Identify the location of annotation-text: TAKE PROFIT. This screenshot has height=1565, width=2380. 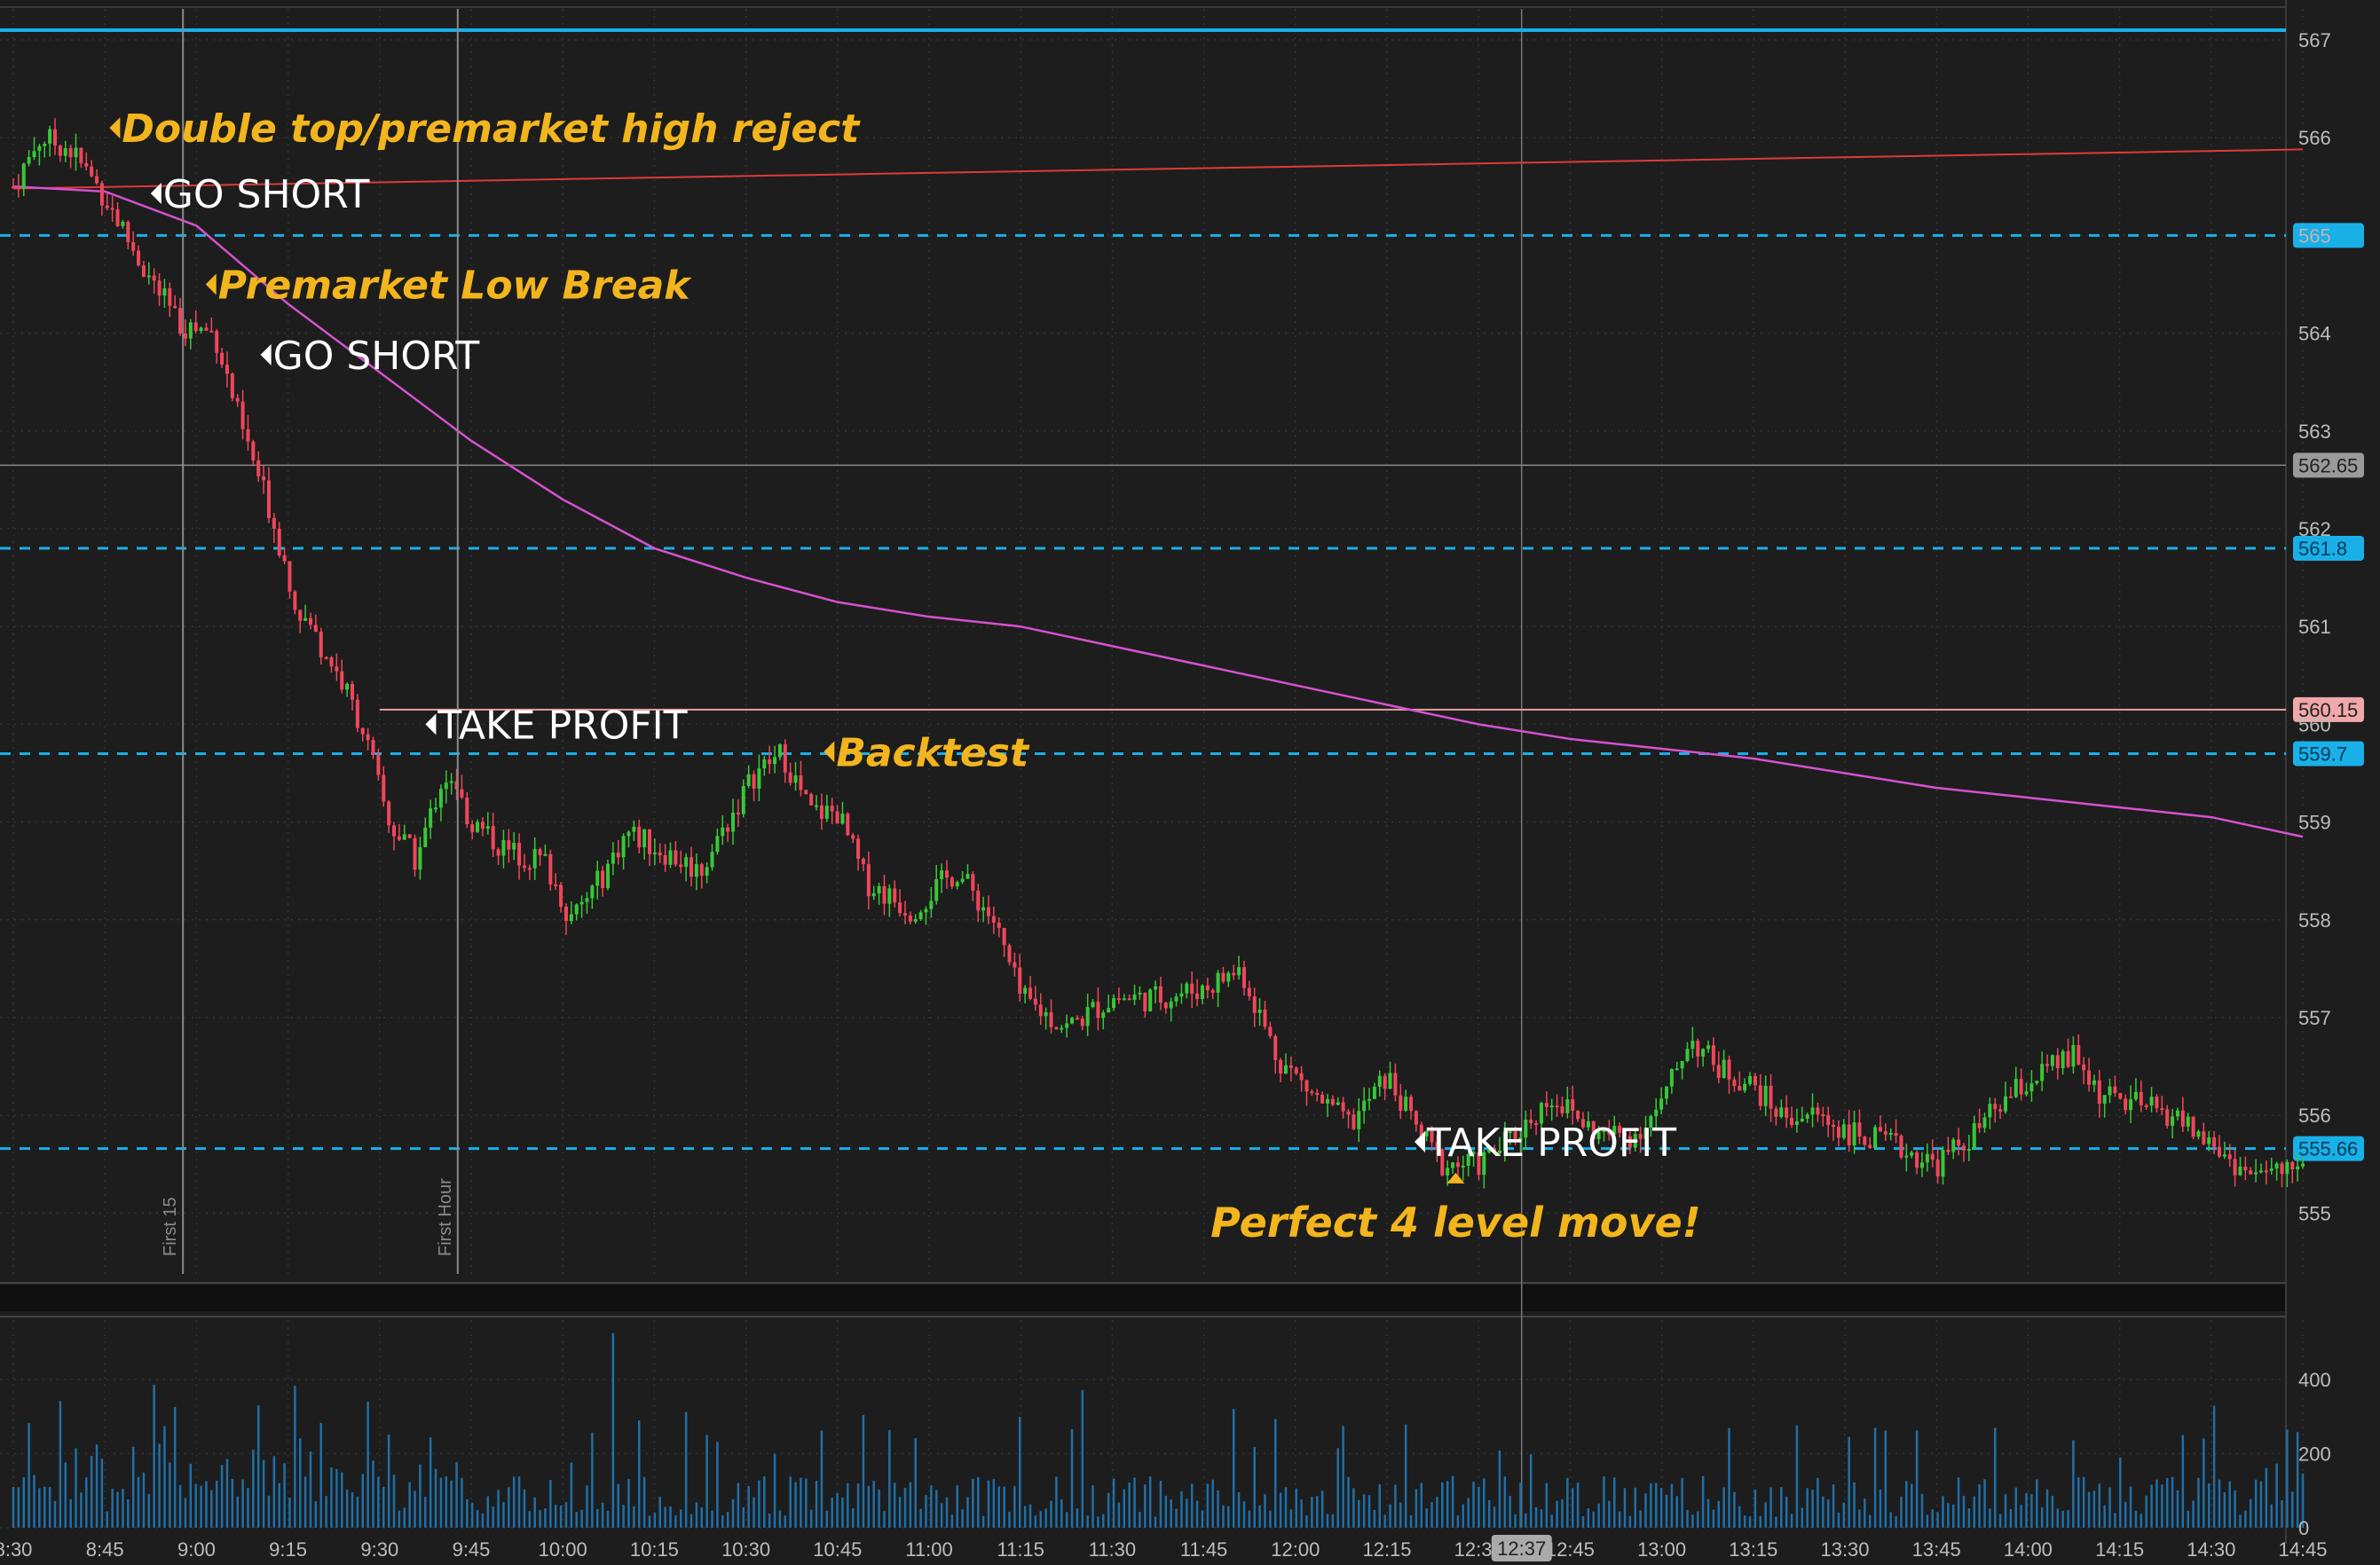
(1551, 1143).